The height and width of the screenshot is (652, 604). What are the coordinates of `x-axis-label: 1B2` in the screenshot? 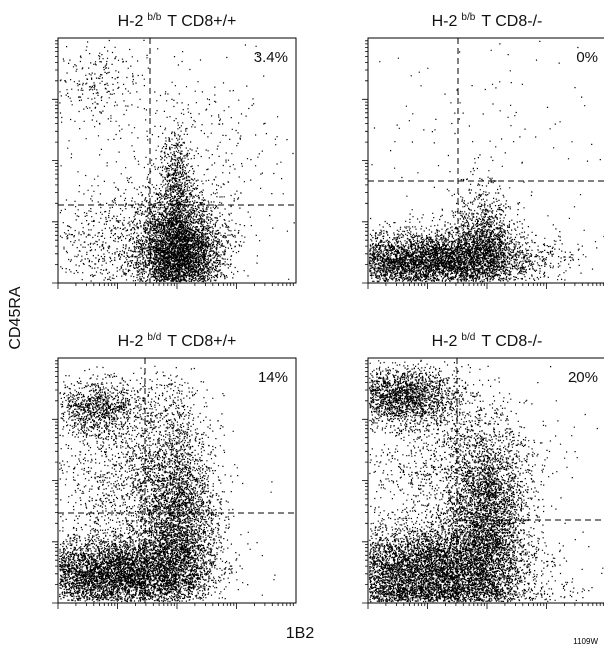 It's located at (300, 633).